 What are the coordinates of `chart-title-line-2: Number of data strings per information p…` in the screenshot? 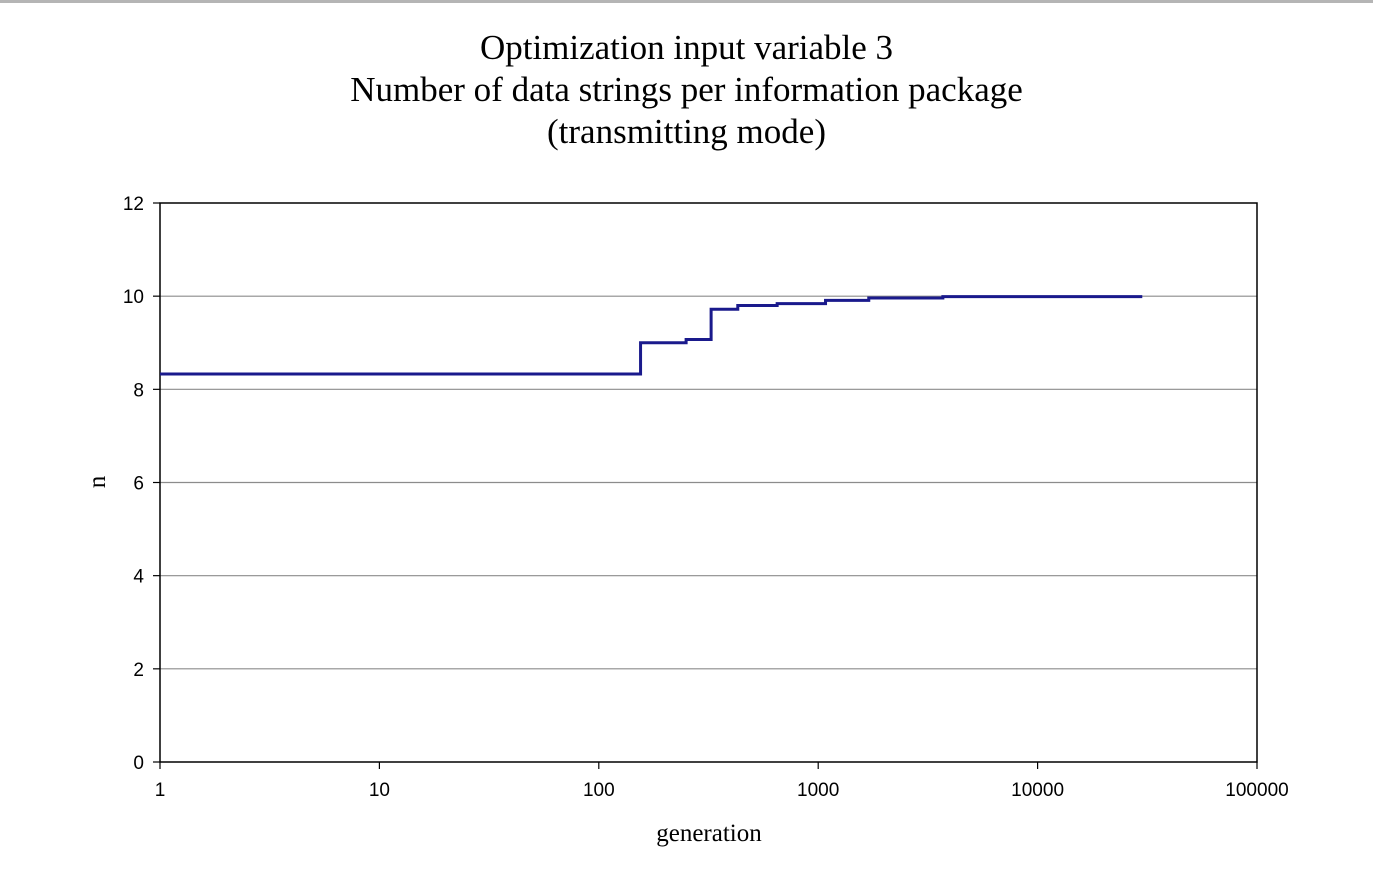 It's located at (686, 89).